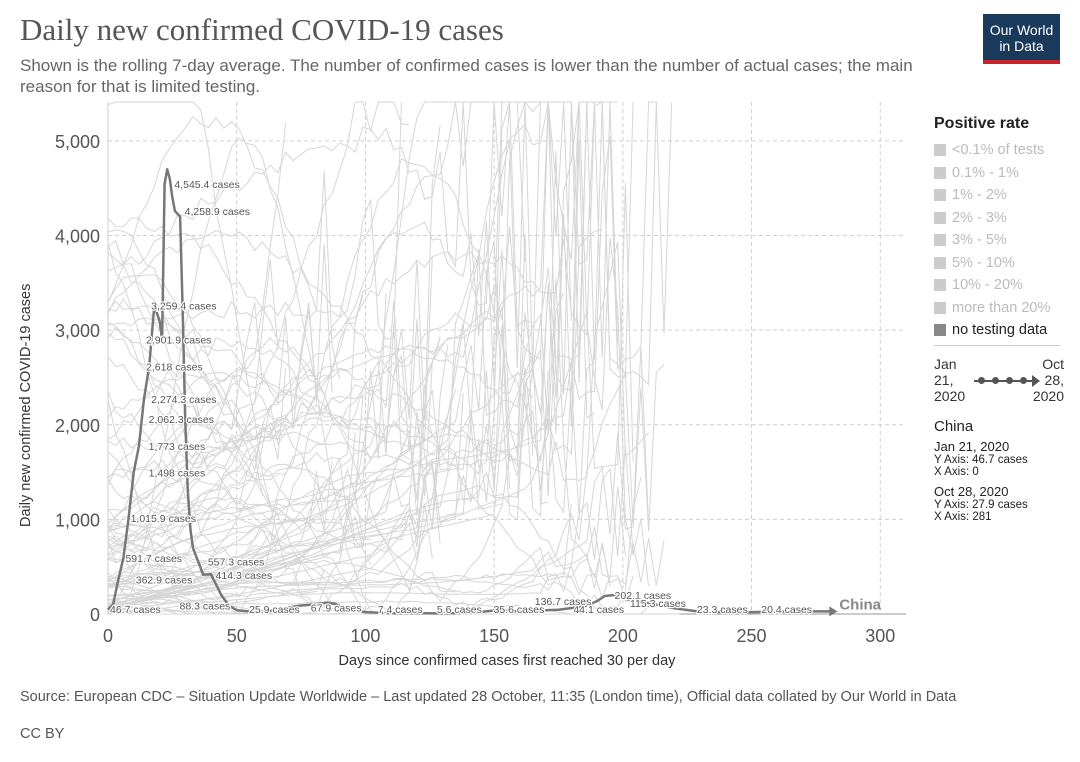 The height and width of the screenshot is (762, 1080). What do you see at coordinates (181, 420) in the screenshot?
I see `data-label: 2,062.3 cases` at bounding box center [181, 420].